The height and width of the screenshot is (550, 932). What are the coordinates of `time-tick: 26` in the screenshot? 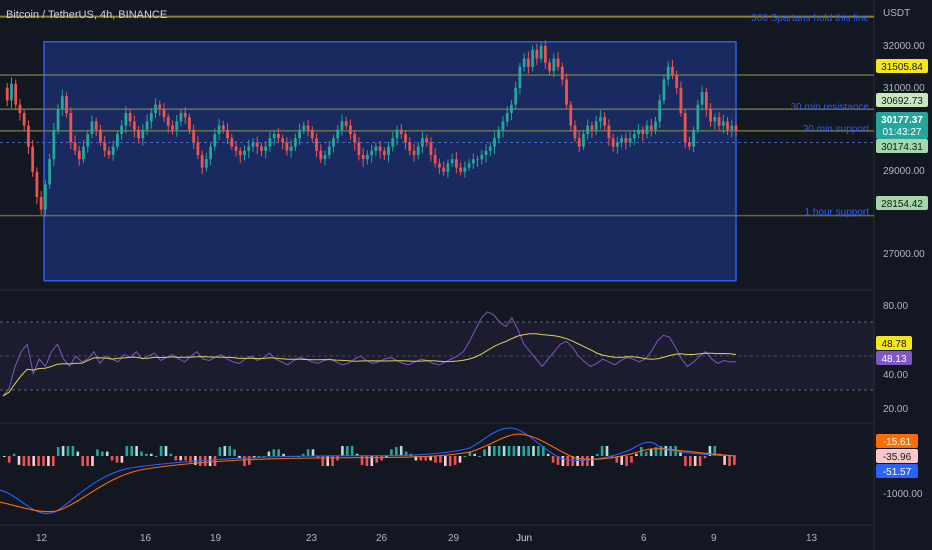 It's located at (382, 538).